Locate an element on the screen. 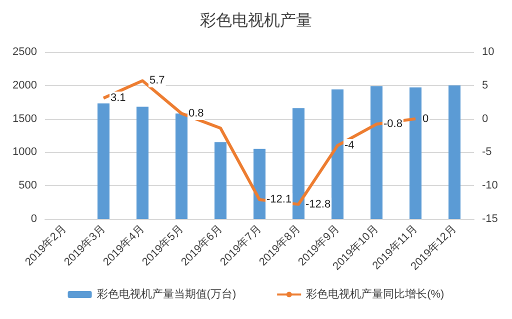 The width and height of the screenshot is (512, 319). data-label: -12.1 is located at coordinates (279, 200).